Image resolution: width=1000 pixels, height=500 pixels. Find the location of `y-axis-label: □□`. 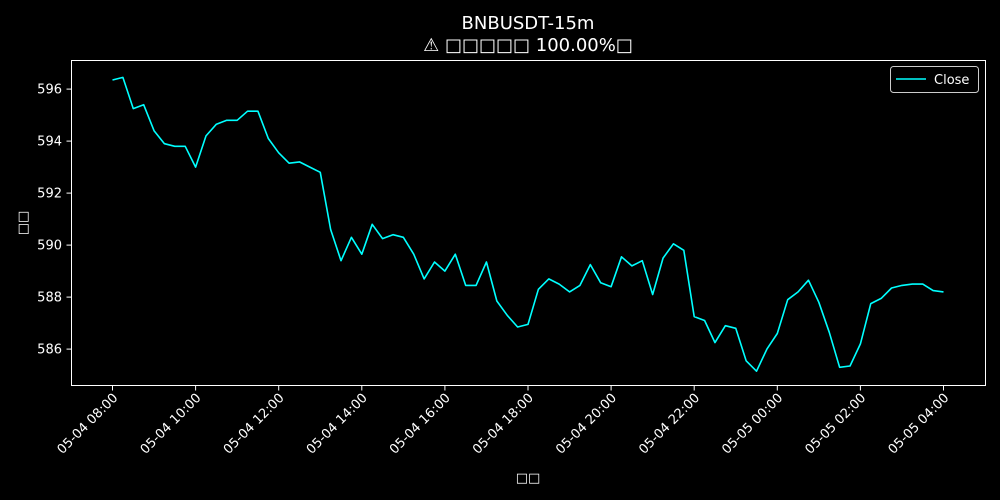

y-axis-label: □□ is located at coordinates (23, 223).